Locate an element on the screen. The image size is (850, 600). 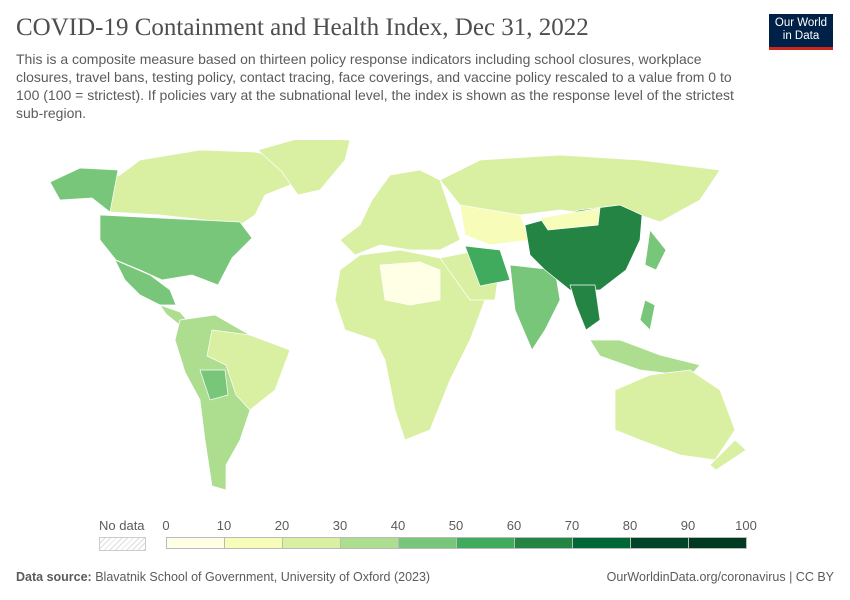
owid-logo: Our World in Data is located at coordinates (801, 32).